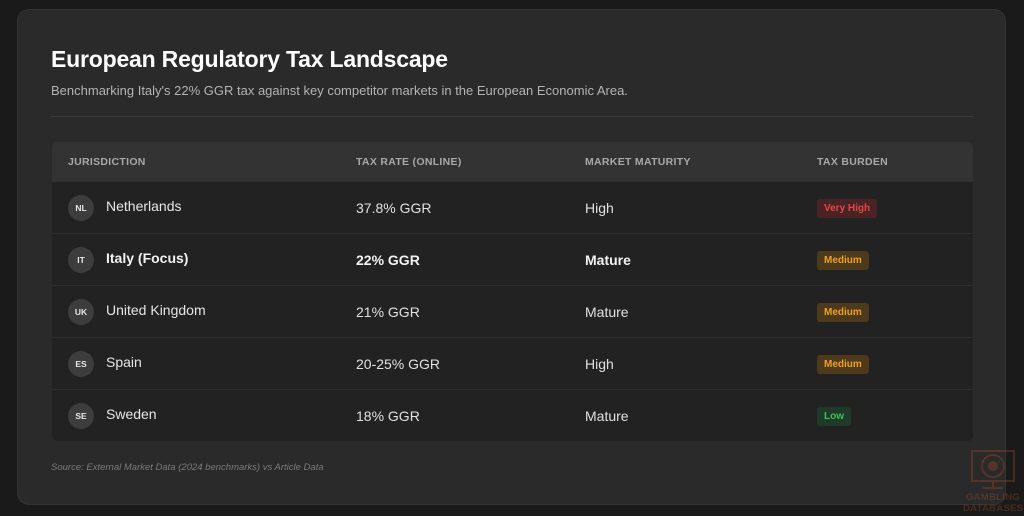  I want to click on watermark-logo: GAMBLING DATABASES, so click(993, 482).